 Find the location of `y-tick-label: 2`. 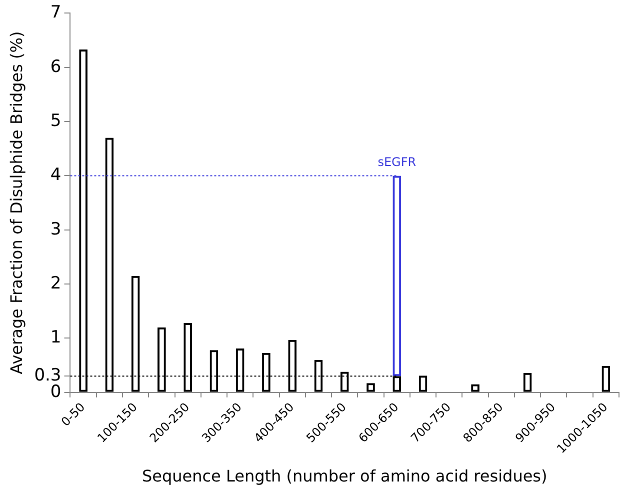

y-tick-label: 2 is located at coordinates (56, 283).